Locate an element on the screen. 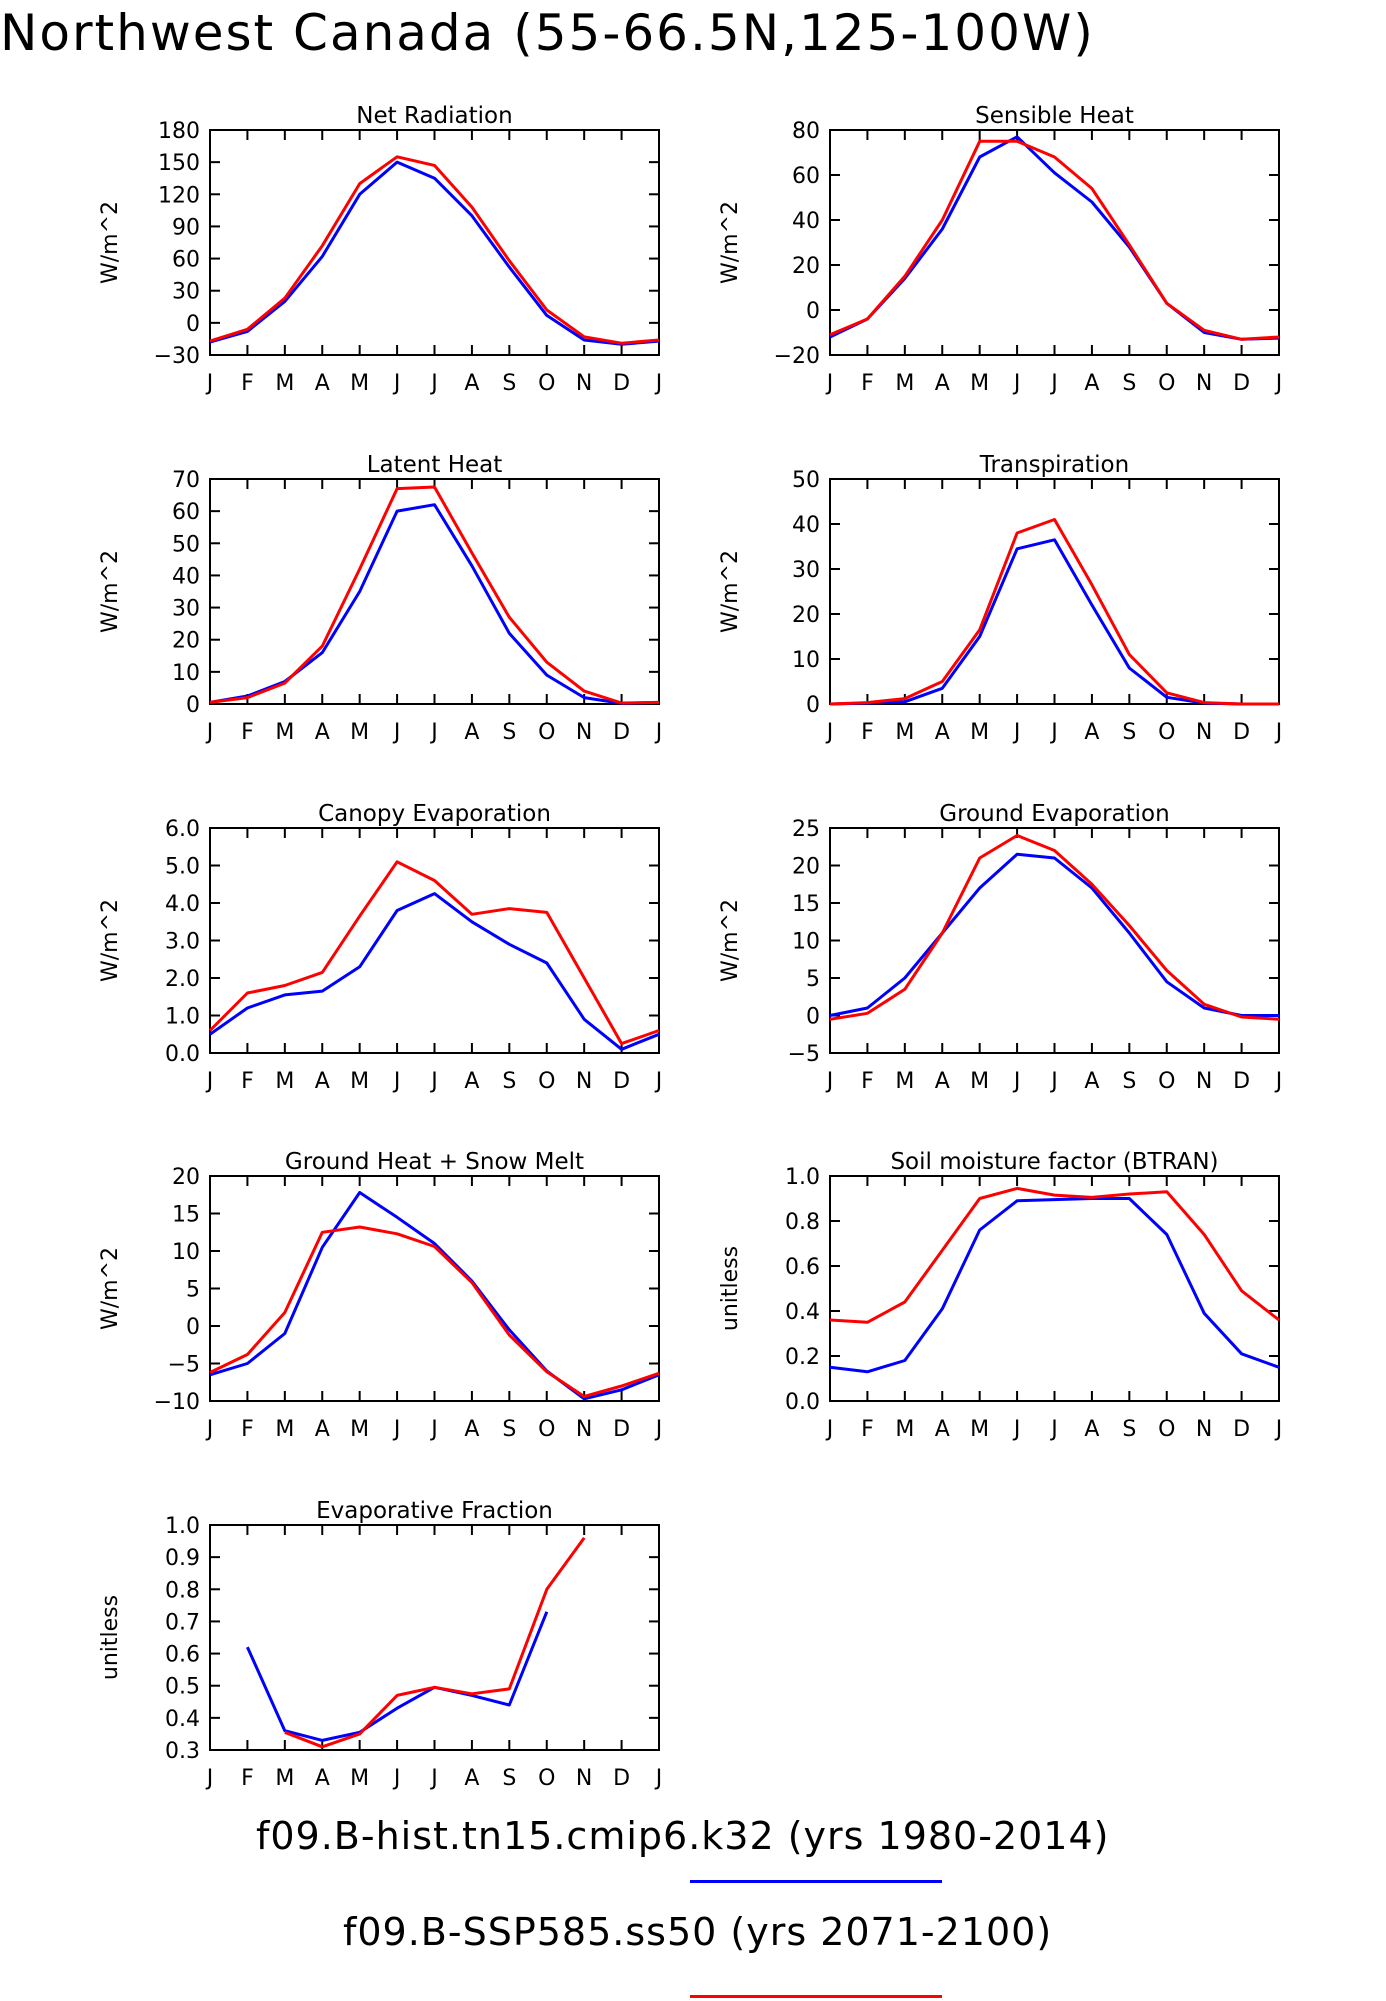 The height and width of the screenshot is (2001, 1386). legend-case2-label: f09.B-SSP585.ss50 (yrs 2071-2100) is located at coordinates (698, 1932).